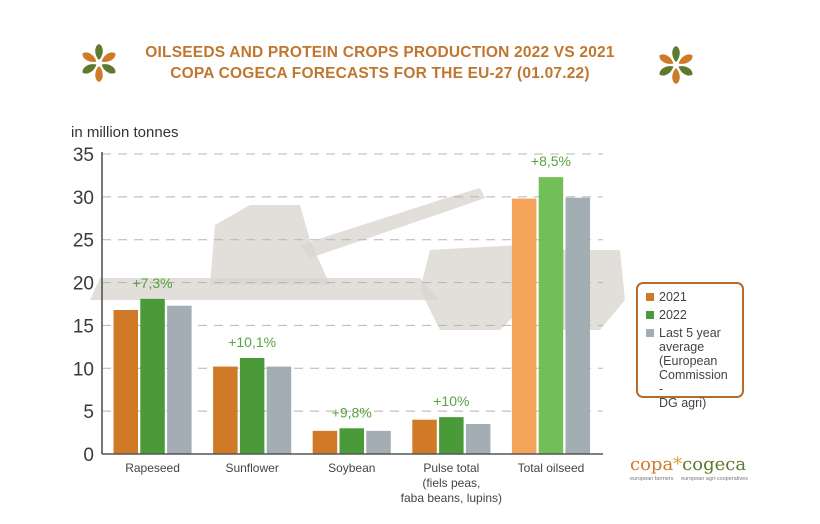  I want to click on x-tick-label: (fiels peas,, so click(451, 483).